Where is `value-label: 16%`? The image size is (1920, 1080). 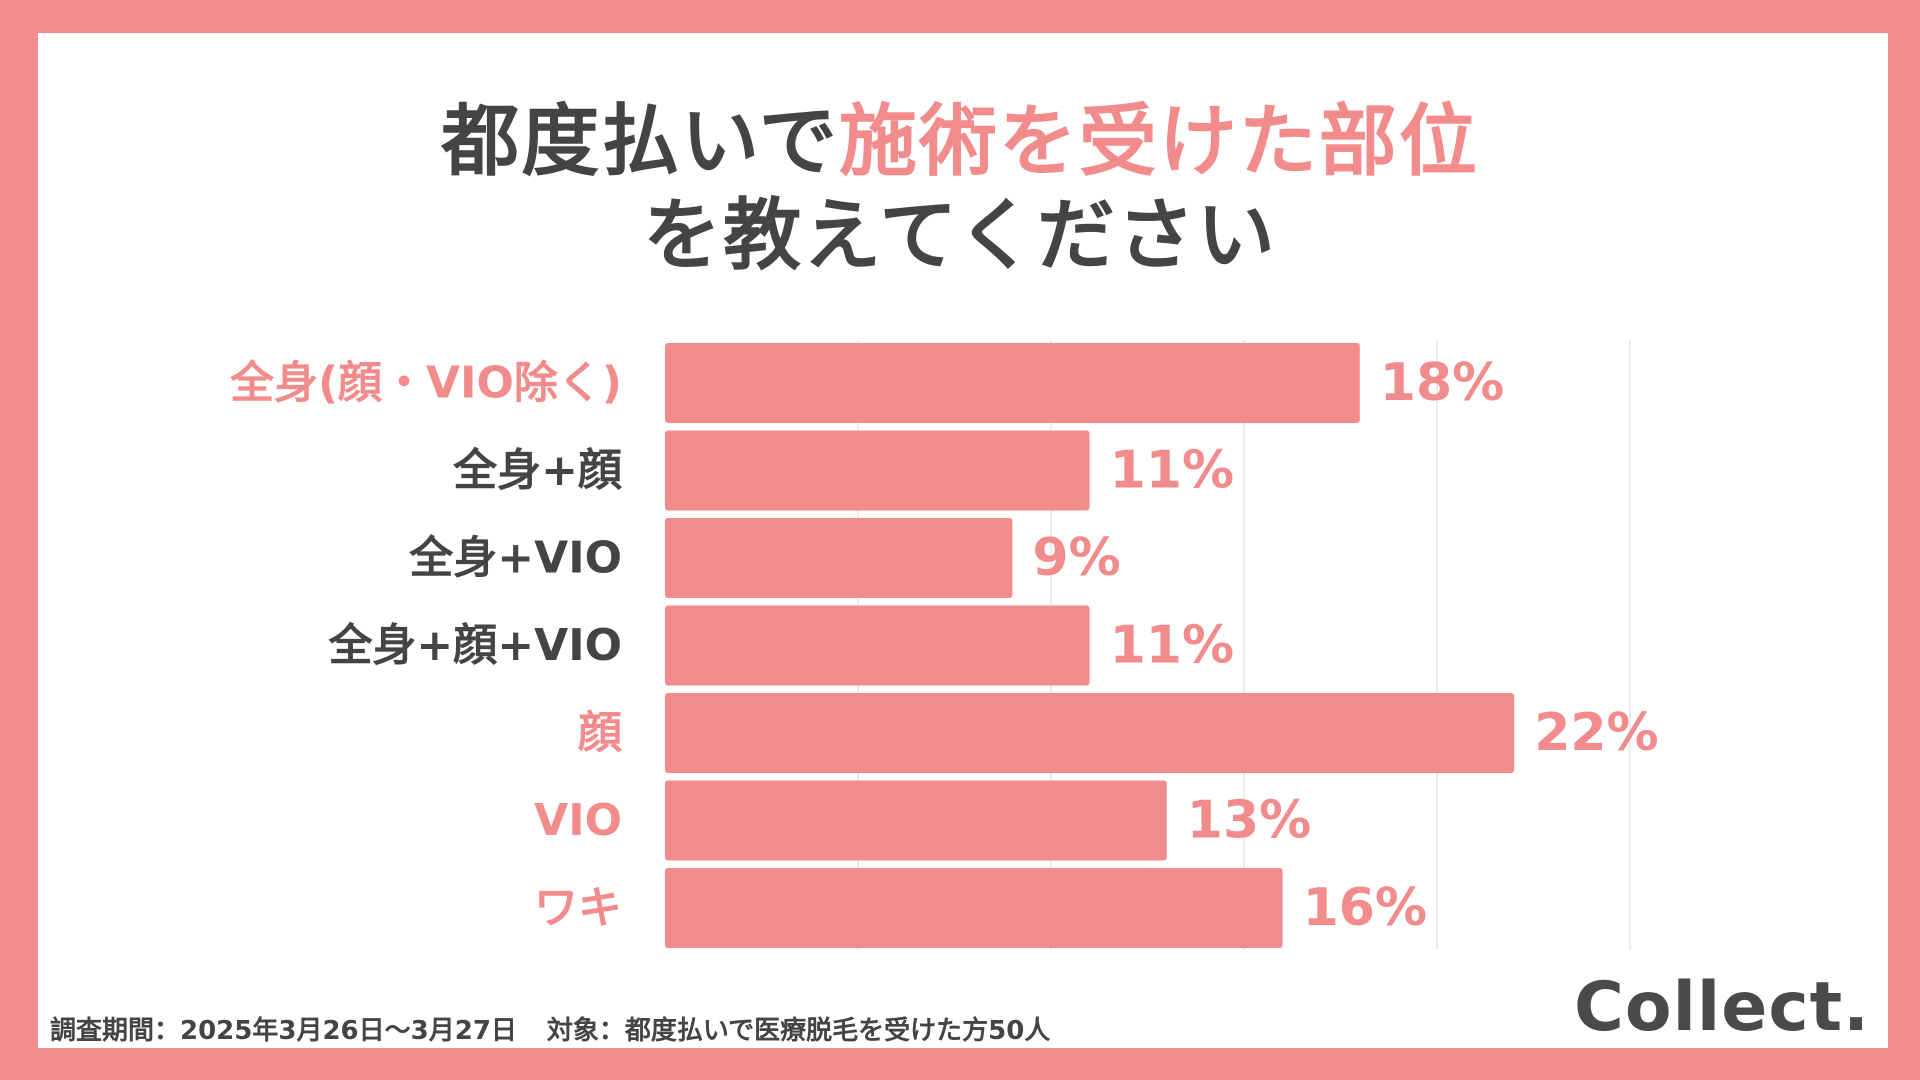
value-label: 16% is located at coordinates (1365, 908).